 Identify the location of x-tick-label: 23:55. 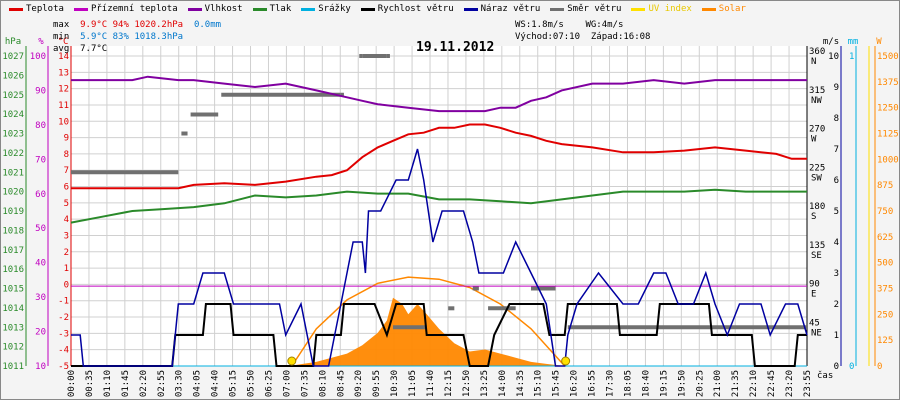
(808, 383).